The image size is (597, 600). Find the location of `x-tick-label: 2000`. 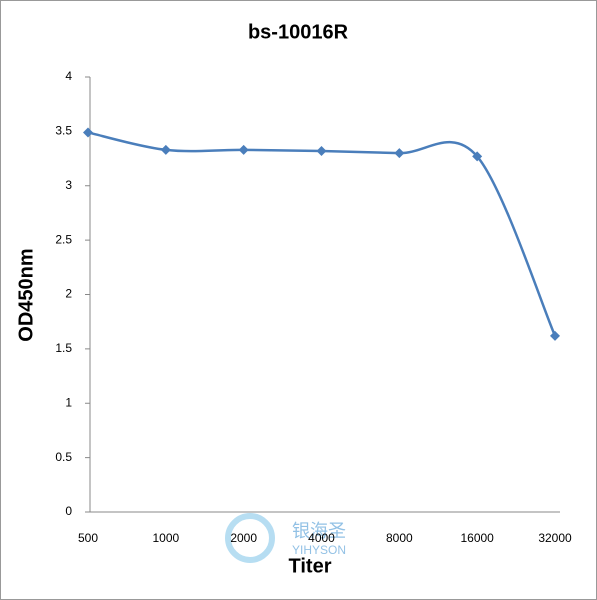

x-tick-label: 2000 is located at coordinates (243, 538).